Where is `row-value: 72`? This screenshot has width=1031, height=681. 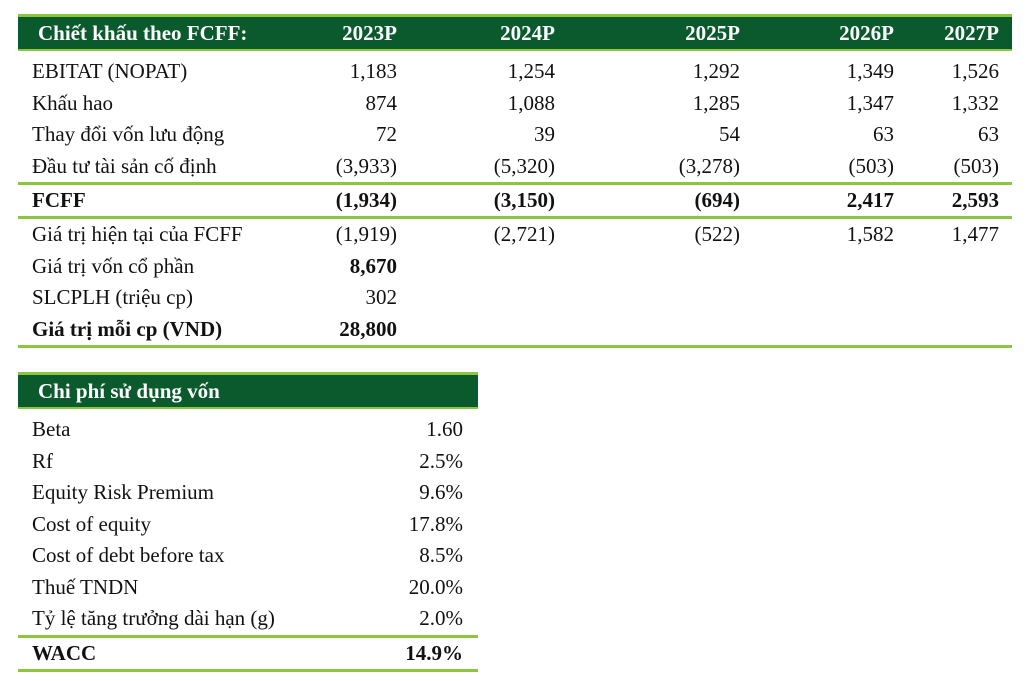 row-value: 72 is located at coordinates (386, 134).